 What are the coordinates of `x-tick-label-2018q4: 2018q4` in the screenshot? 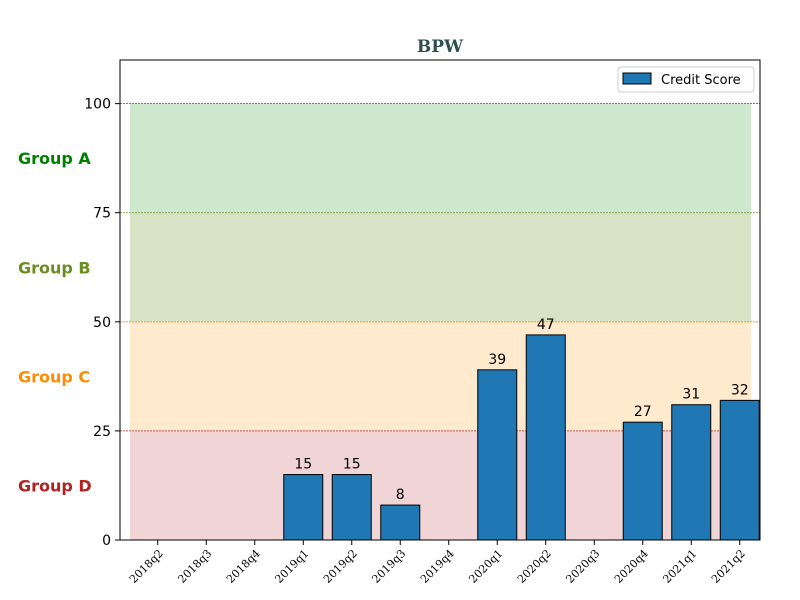 It's located at (243, 566).